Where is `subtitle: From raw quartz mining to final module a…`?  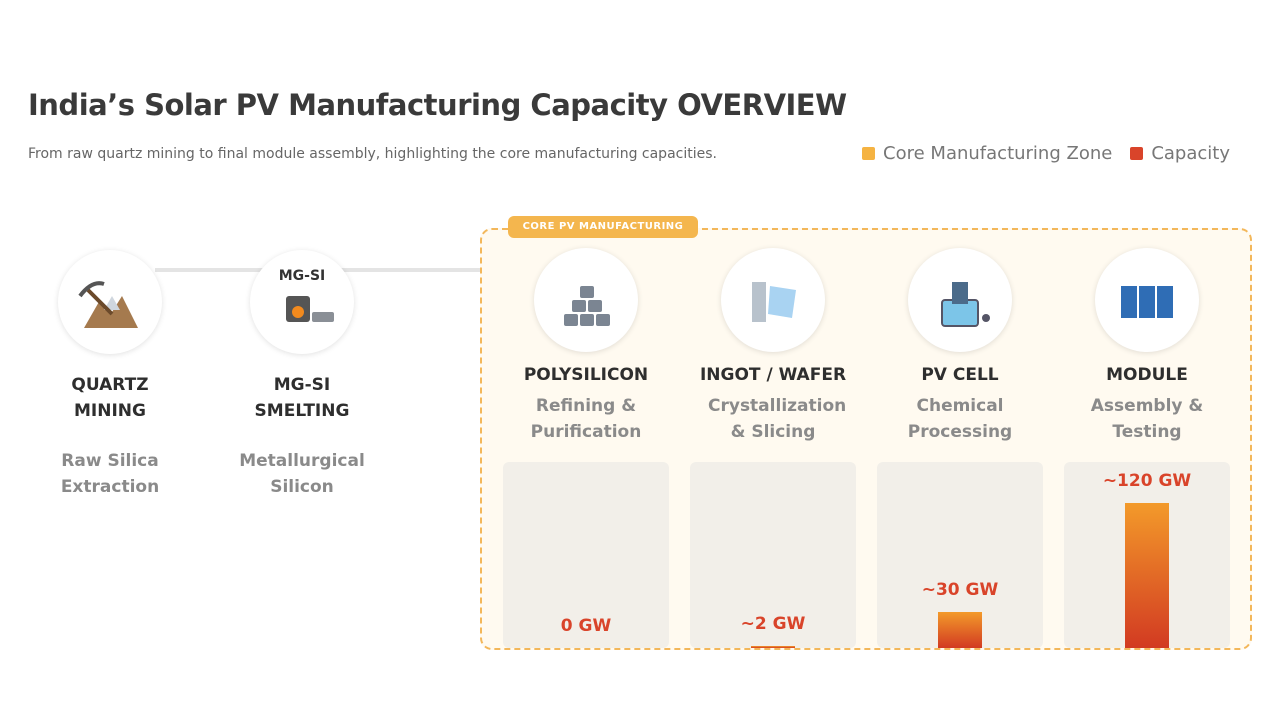 subtitle: From raw quartz mining to final module a… is located at coordinates (372, 154).